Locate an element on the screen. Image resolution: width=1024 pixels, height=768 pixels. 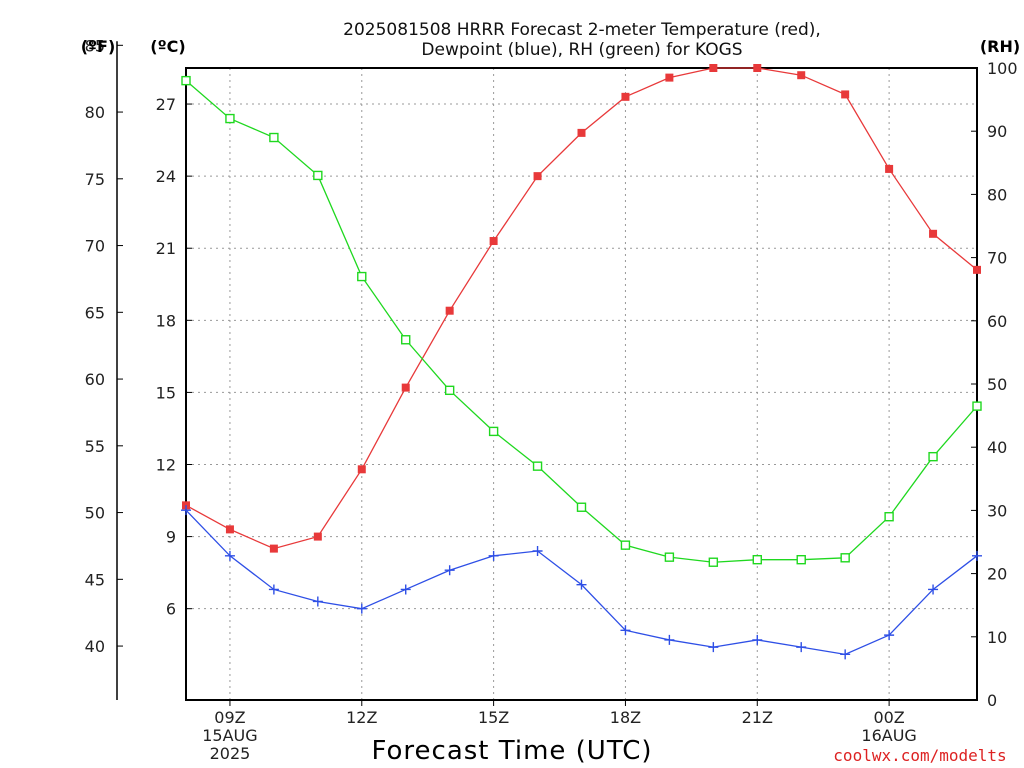
credit-link: coolwx.com/modelts is located at coordinates (919, 755).